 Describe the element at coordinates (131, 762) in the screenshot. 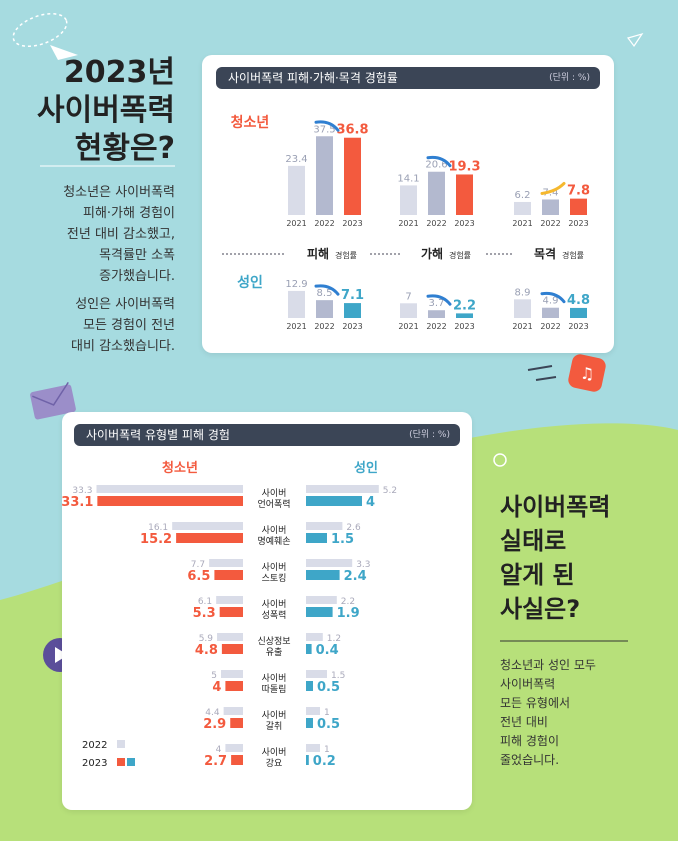

I see `legend-swatch-2023-adult` at that location.